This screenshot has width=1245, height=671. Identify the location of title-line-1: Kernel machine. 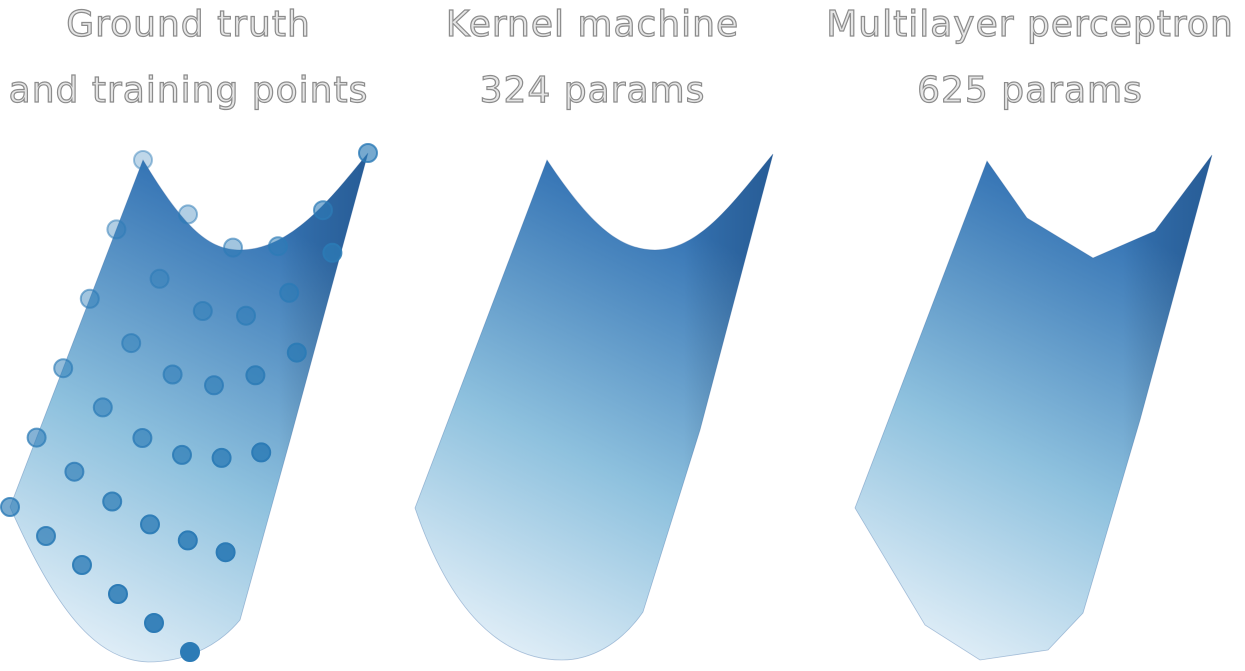
(592, 24).